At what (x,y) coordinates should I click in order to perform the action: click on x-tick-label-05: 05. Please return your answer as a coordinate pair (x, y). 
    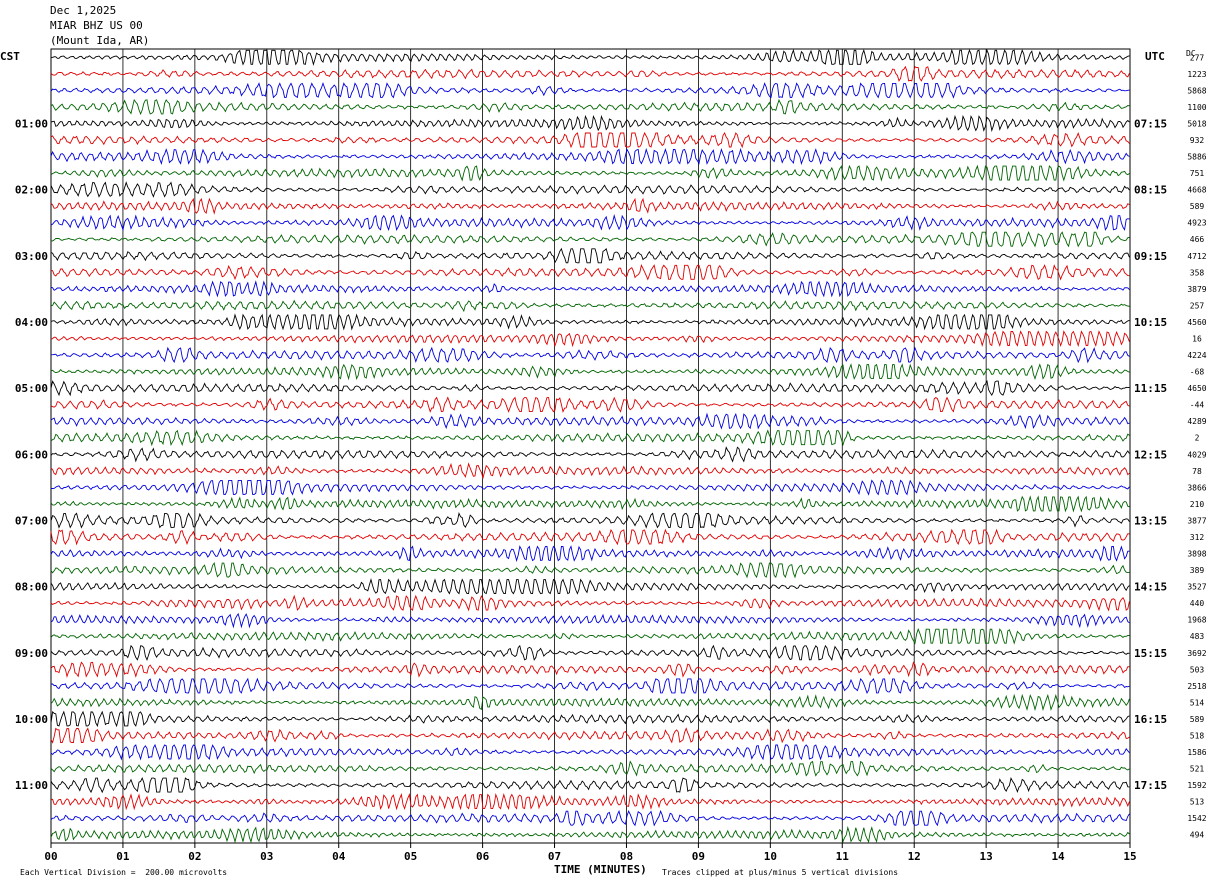
    Looking at the image, I should click on (410, 856).